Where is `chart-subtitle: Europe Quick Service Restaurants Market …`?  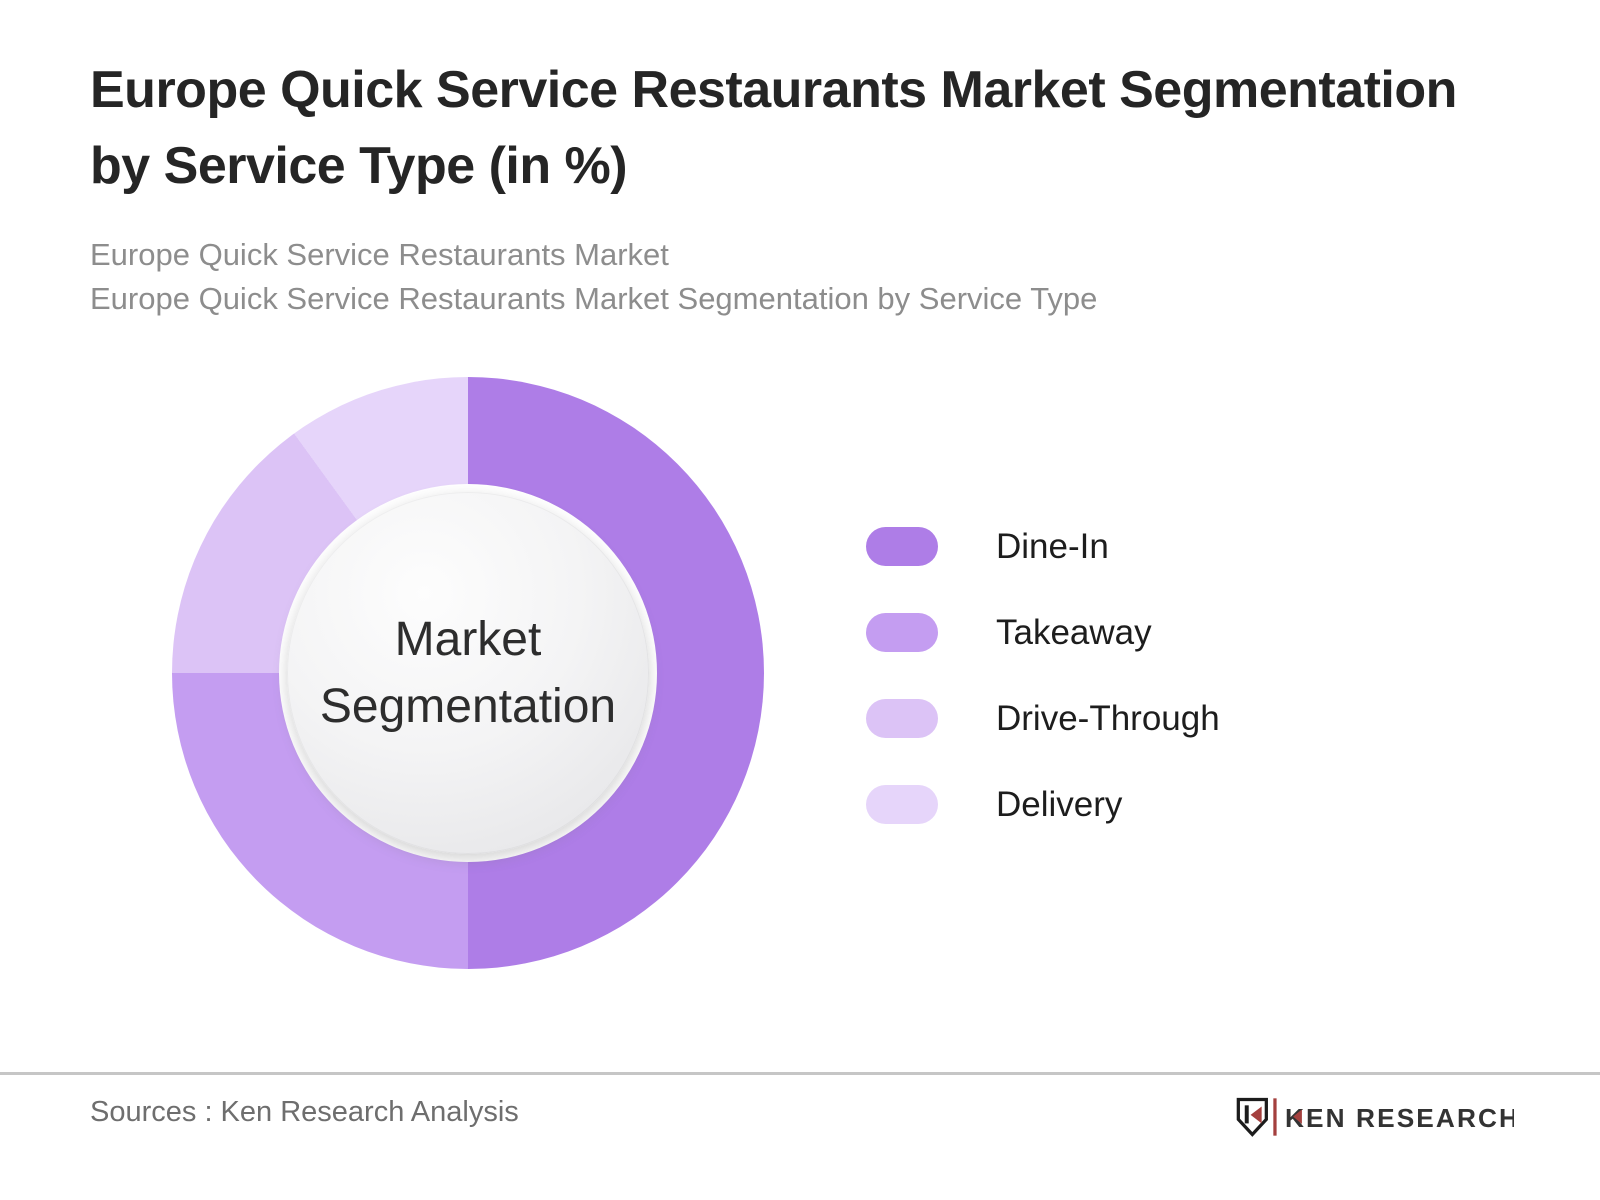 chart-subtitle: Europe Quick Service Restaurants Market … is located at coordinates (593, 277).